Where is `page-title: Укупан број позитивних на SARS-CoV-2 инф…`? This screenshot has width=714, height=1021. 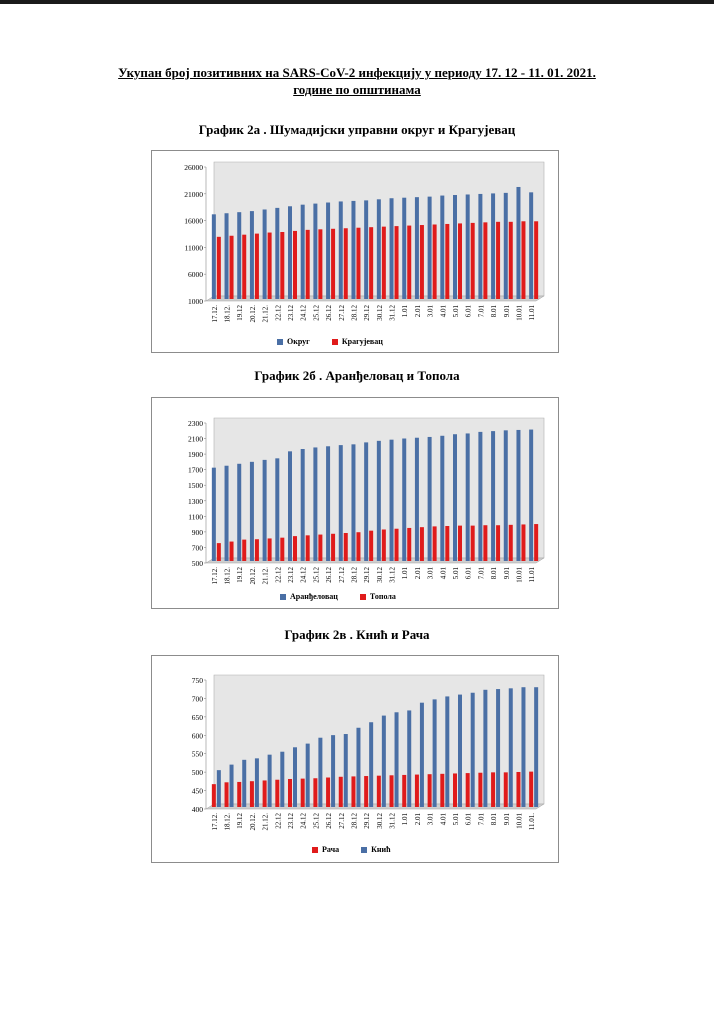
page-title: Укупан број позитивних на SARS-CoV-2 инф… is located at coordinates (357, 81).